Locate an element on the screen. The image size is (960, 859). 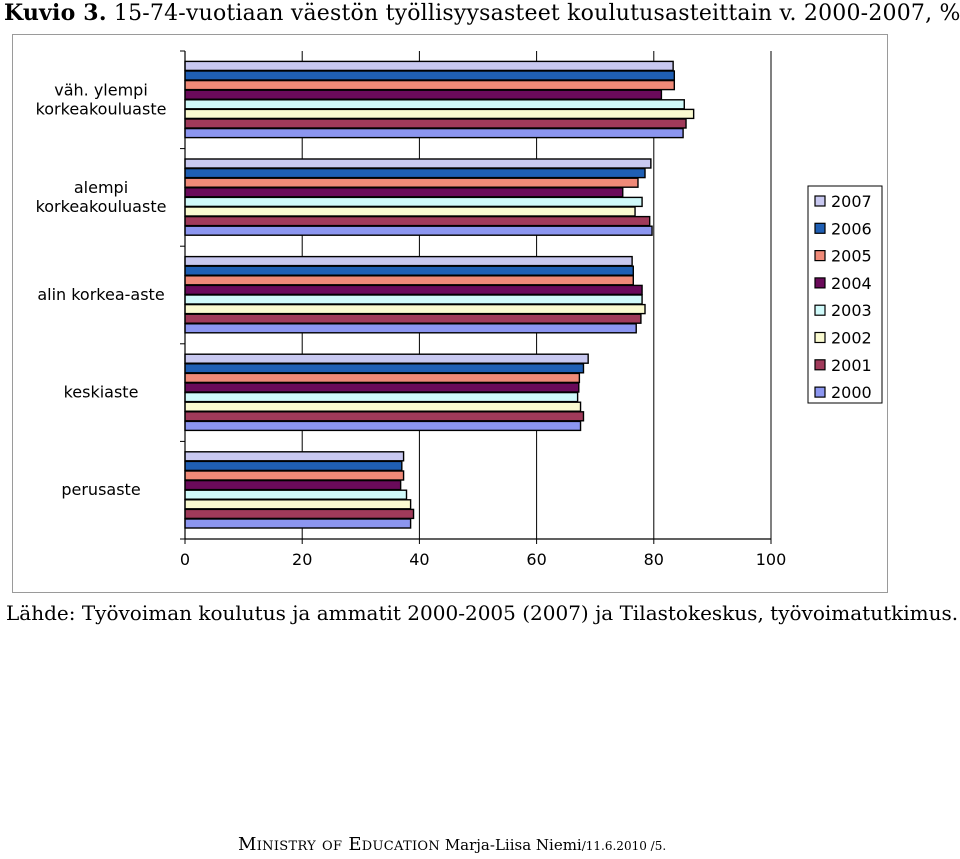
category-label: alempi is located at coordinates (101, 187).